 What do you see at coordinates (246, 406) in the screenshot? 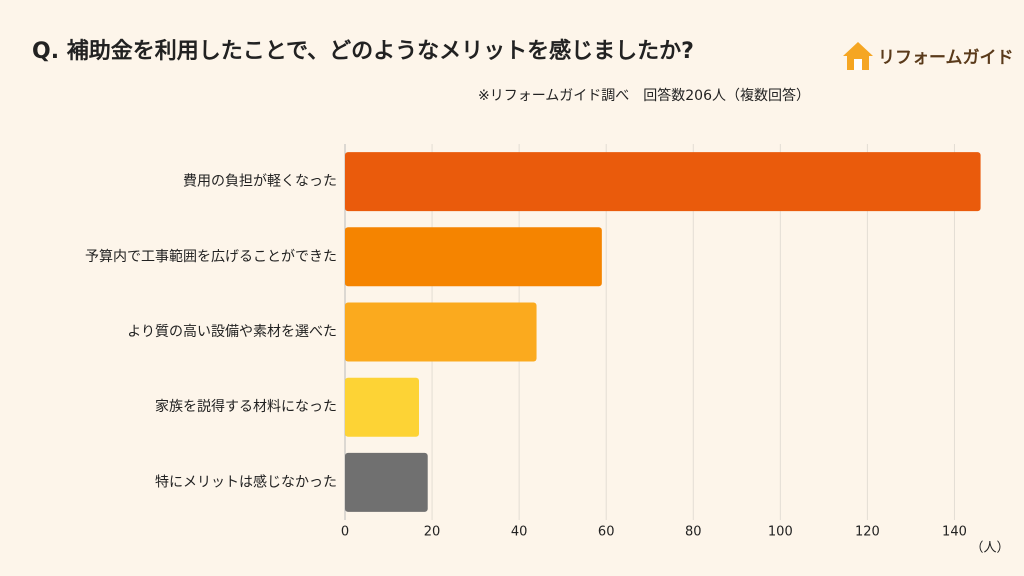
I see `y-tick-label: 家族を説得する材料になった` at bounding box center [246, 406].